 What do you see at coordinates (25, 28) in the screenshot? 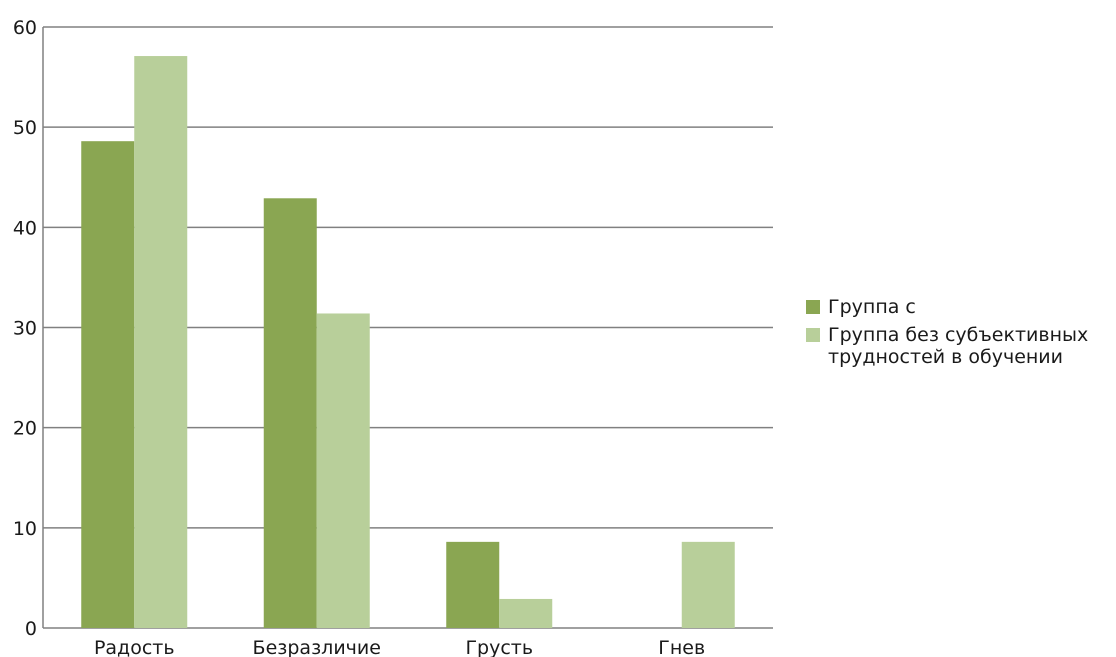
I see `y-tick-label: 60` at bounding box center [25, 28].